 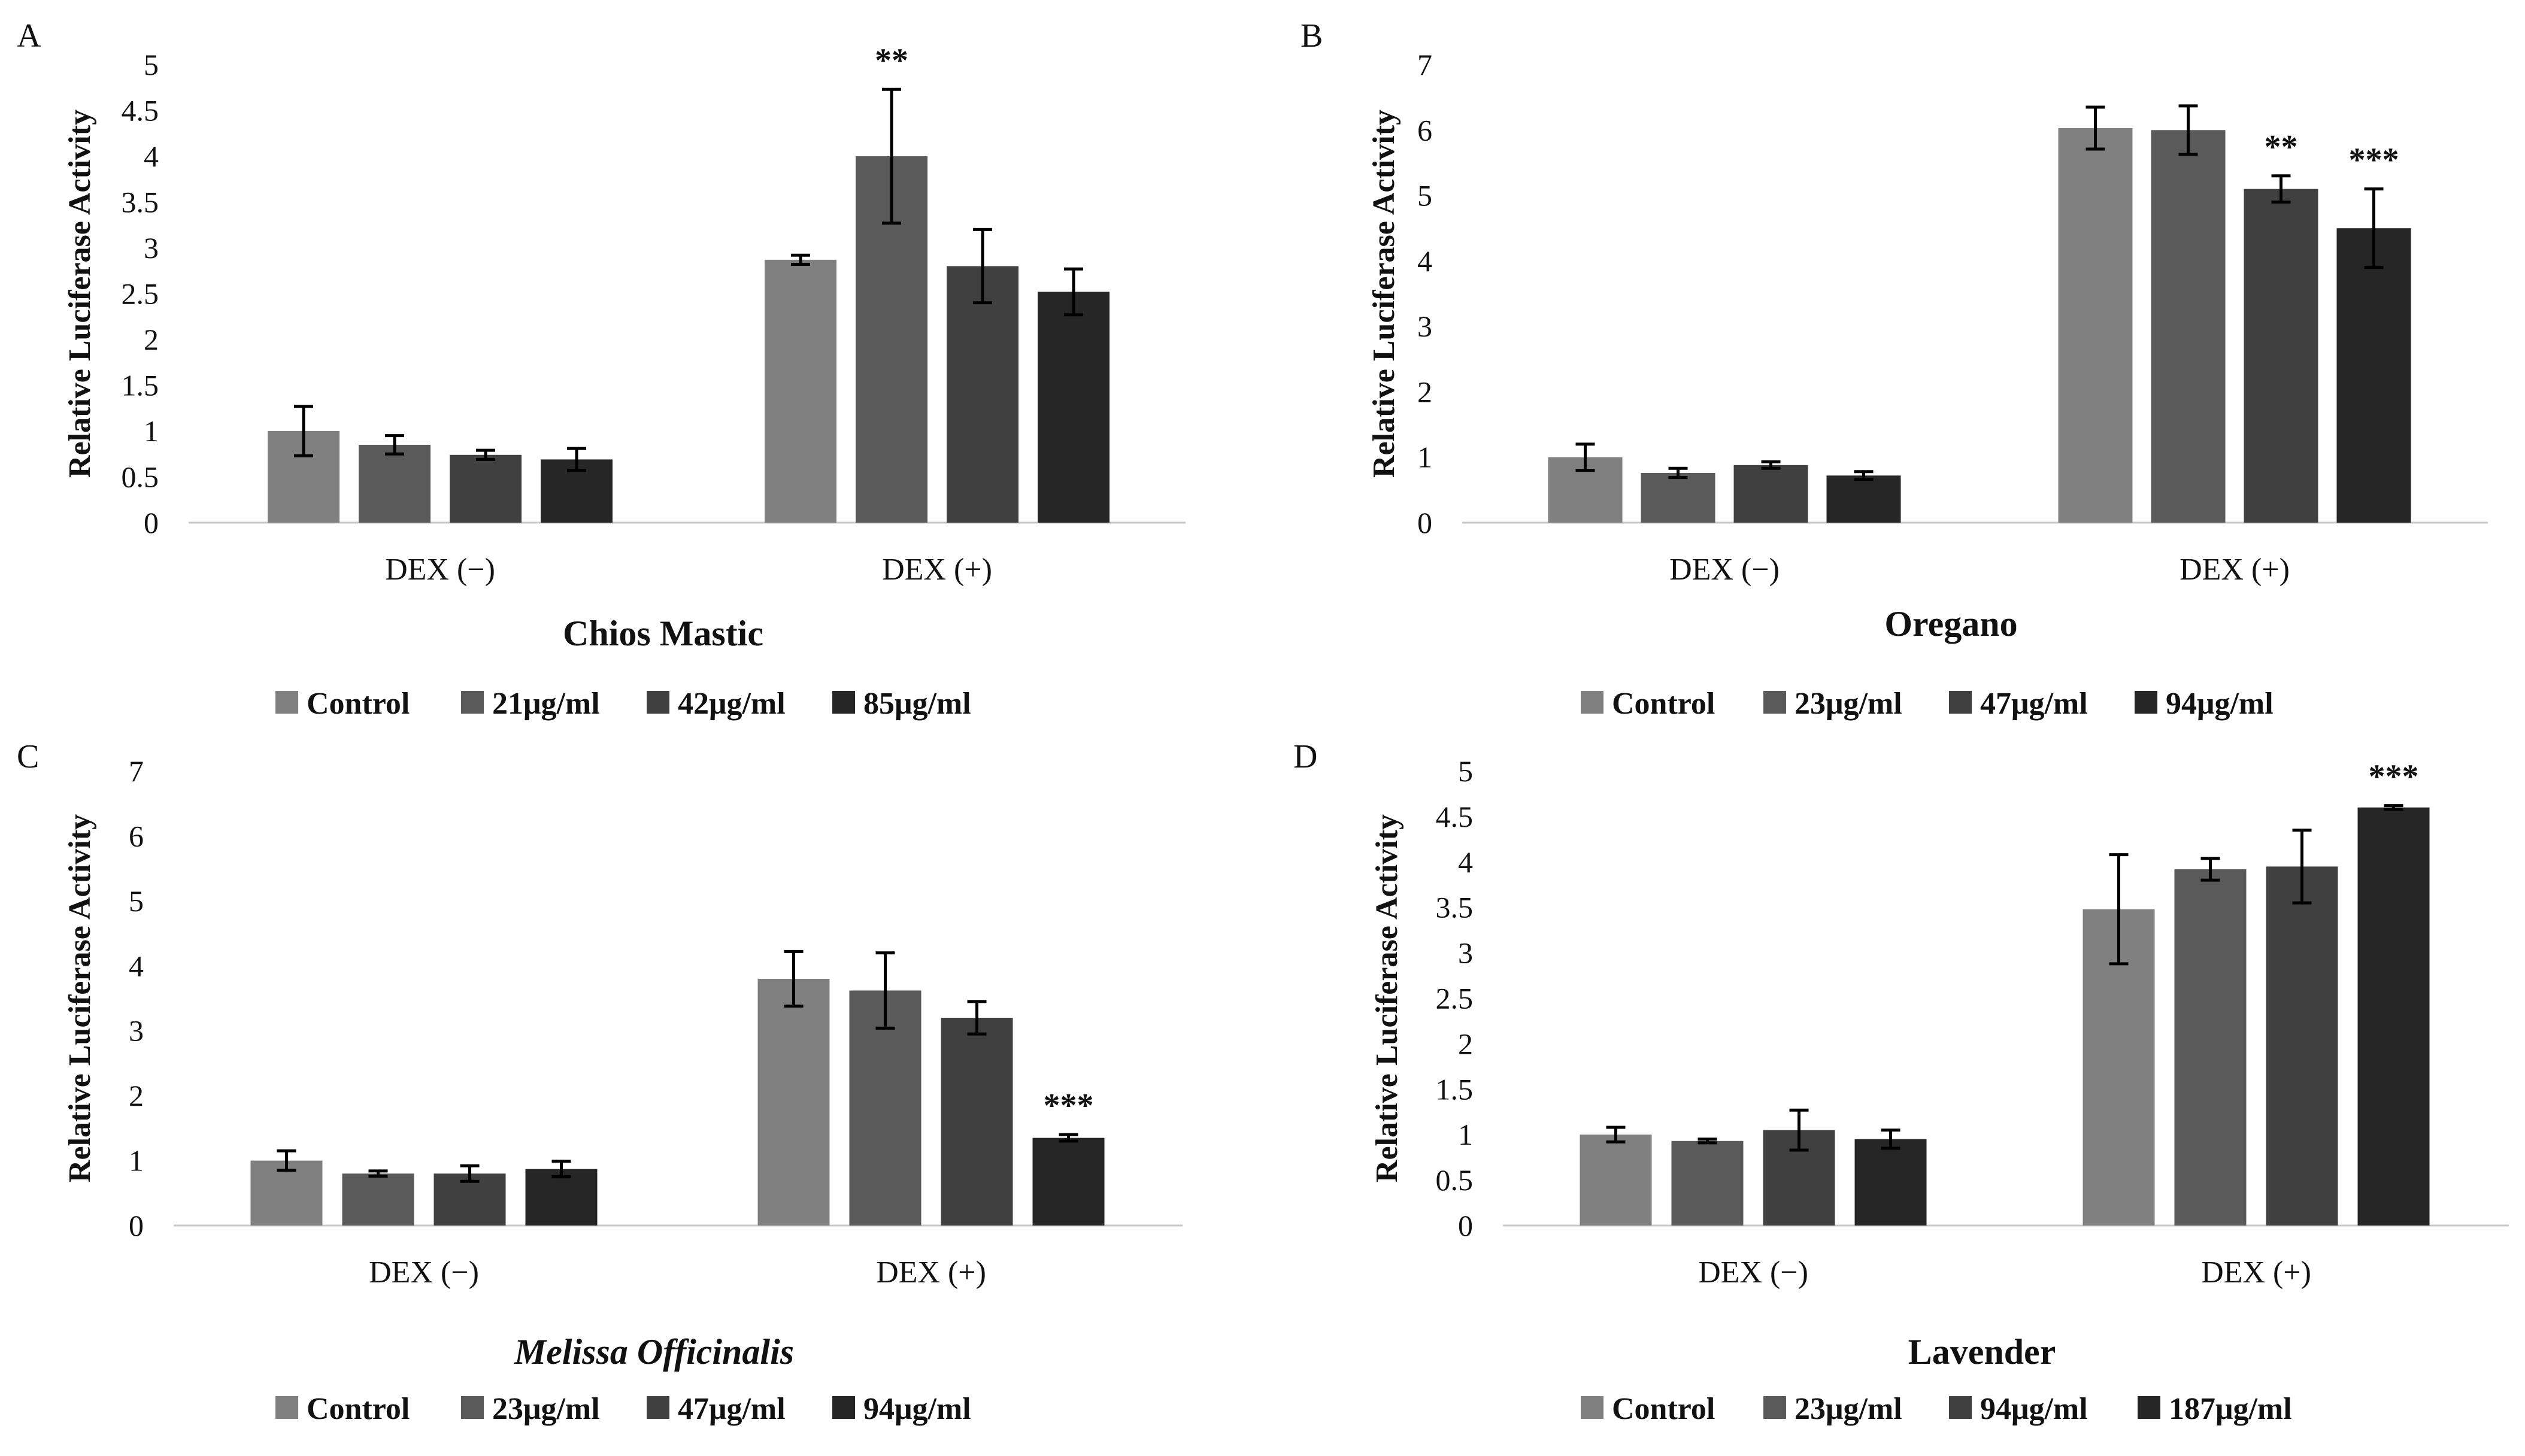 I want to click on panel-letter: B, so click(x=1312, y=35).